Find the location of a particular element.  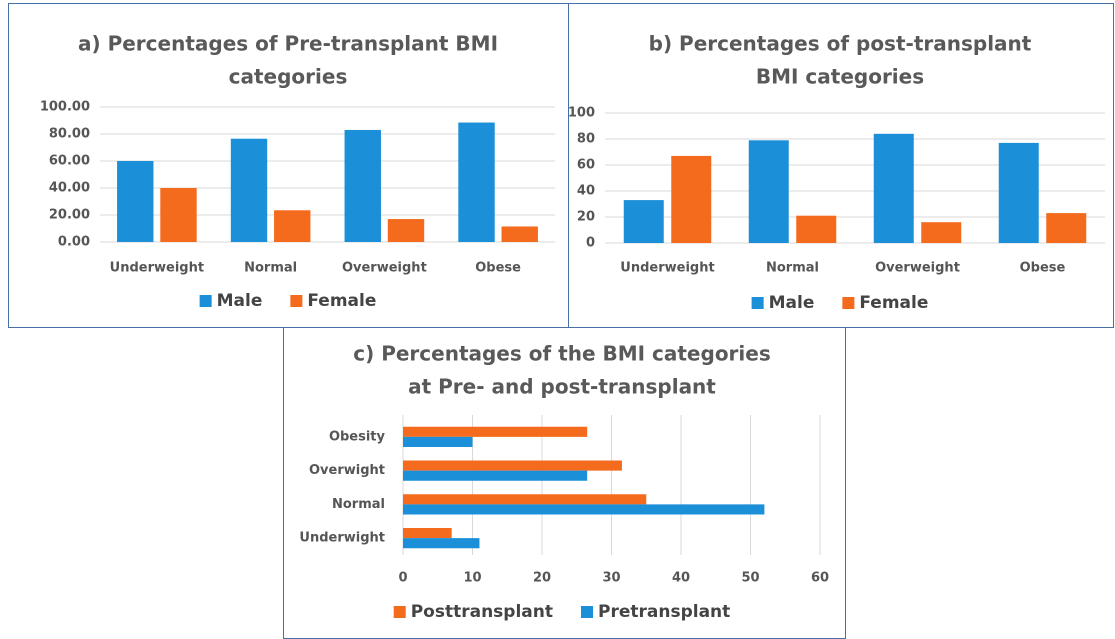

x-tick-label: 10 is located at coordinates (472, 578).